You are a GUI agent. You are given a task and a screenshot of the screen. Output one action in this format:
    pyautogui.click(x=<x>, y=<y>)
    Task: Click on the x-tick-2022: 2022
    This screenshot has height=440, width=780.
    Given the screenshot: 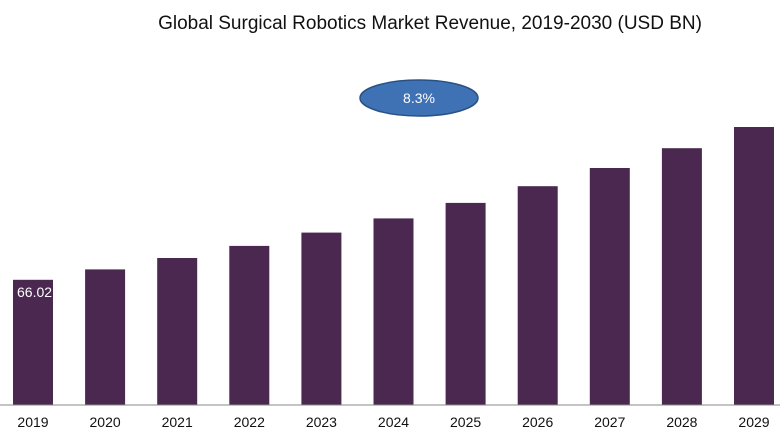 What is the action you would take?
    pyautogui.click(x=249, y=422)
    